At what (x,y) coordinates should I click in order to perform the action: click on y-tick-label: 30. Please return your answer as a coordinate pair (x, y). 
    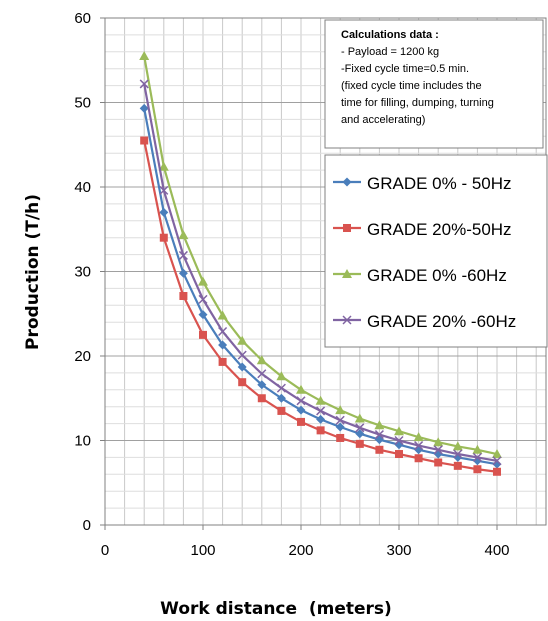
    Looking at the image, I should click on (82, 272).